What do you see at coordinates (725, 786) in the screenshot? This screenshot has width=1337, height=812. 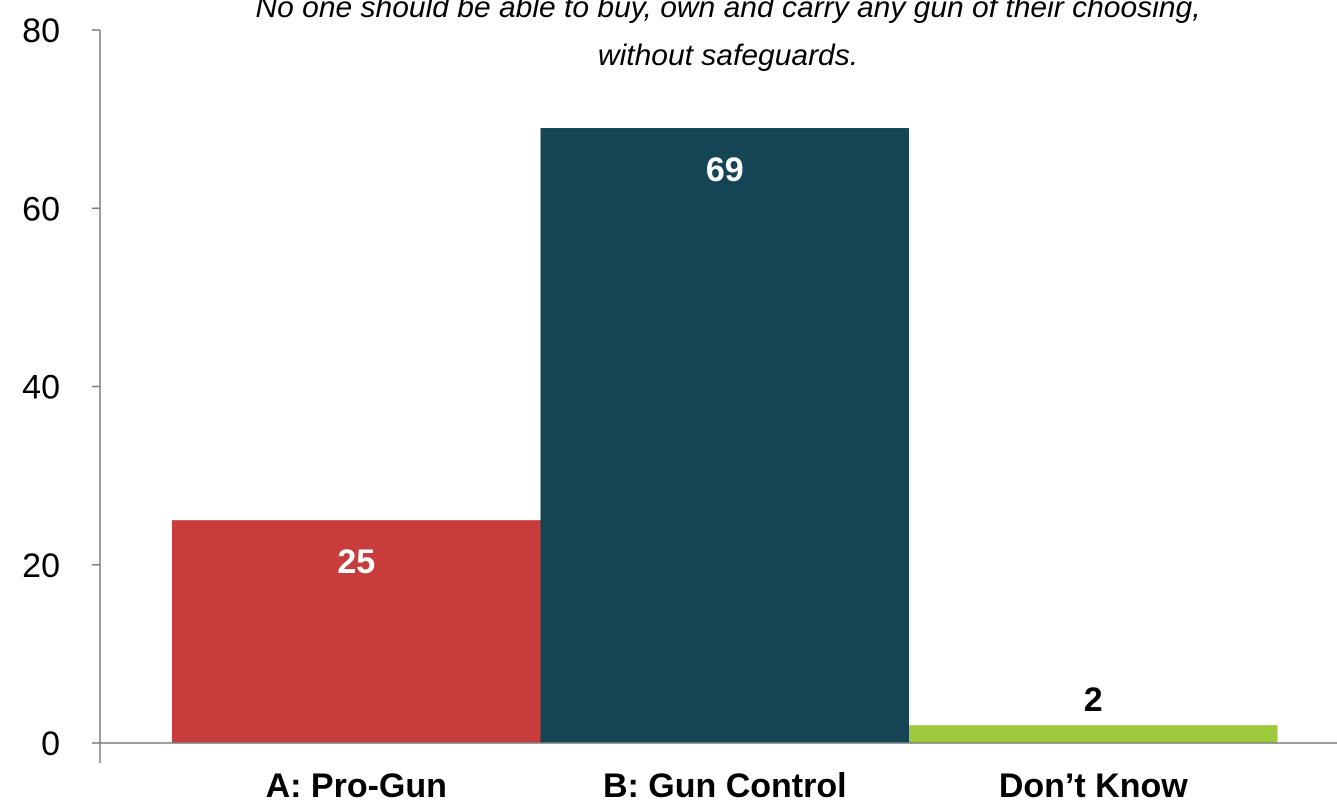 I see `category-label-1: B: Gun Control` at bounding box center [725, 786].